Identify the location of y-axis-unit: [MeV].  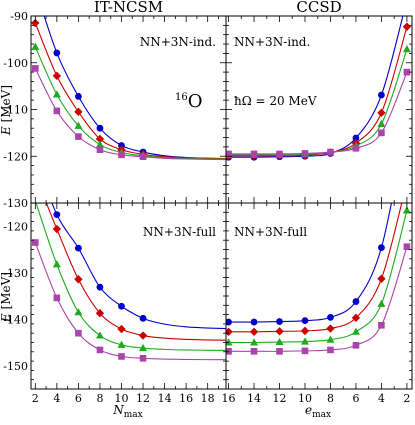
(6, 292).